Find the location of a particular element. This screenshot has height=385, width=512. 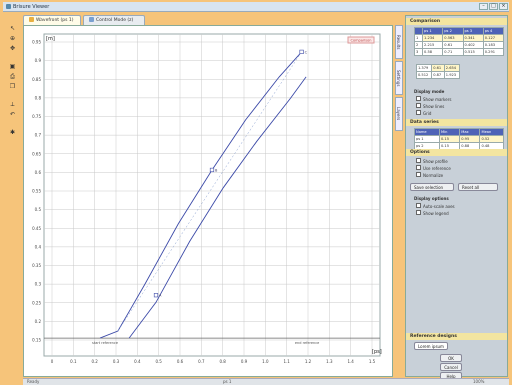

ruler-tool-icon: ⟂ is located at coordinates (12, 104).